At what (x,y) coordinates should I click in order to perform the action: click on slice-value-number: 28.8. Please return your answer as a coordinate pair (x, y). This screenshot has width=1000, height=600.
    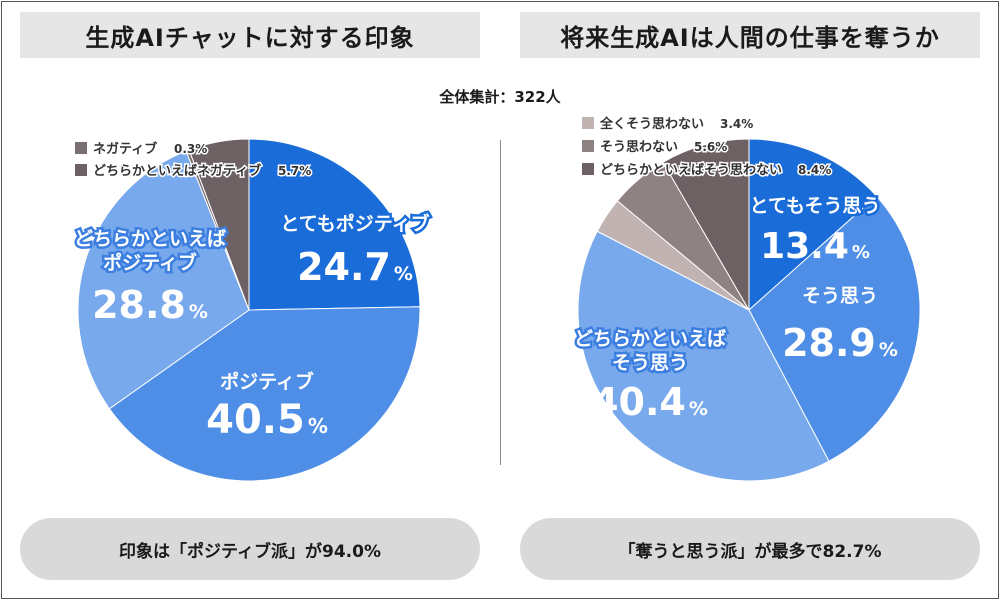
    Looking at the image, I should click on (139, 305).